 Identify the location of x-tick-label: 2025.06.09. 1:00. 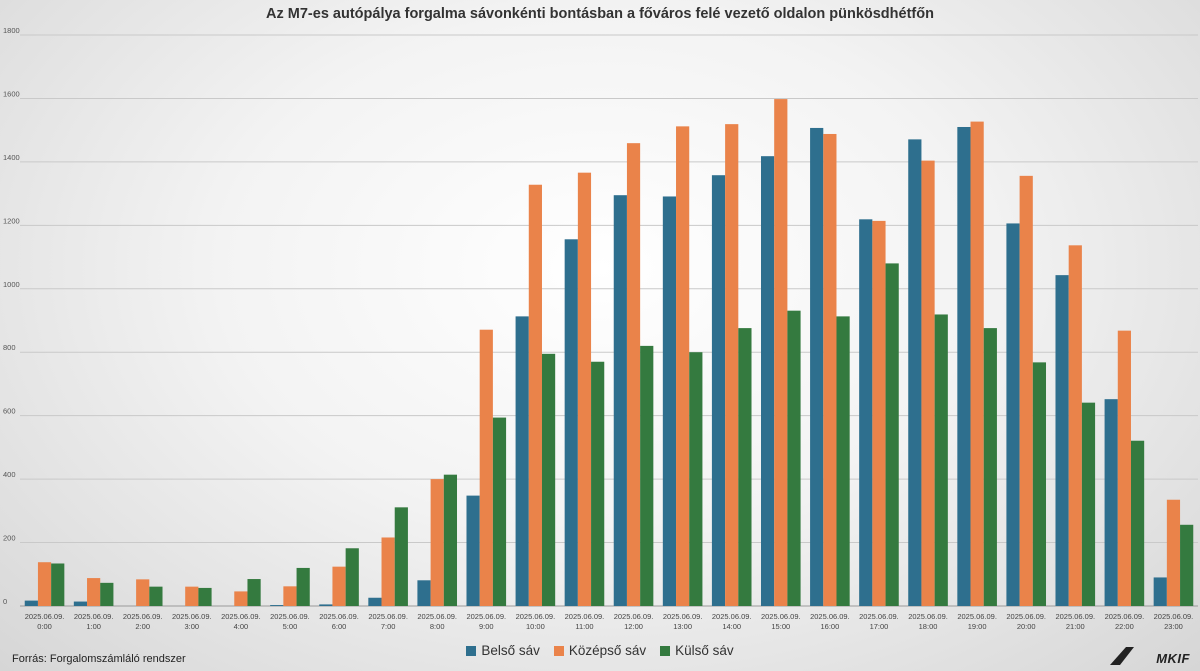
(94, 621).